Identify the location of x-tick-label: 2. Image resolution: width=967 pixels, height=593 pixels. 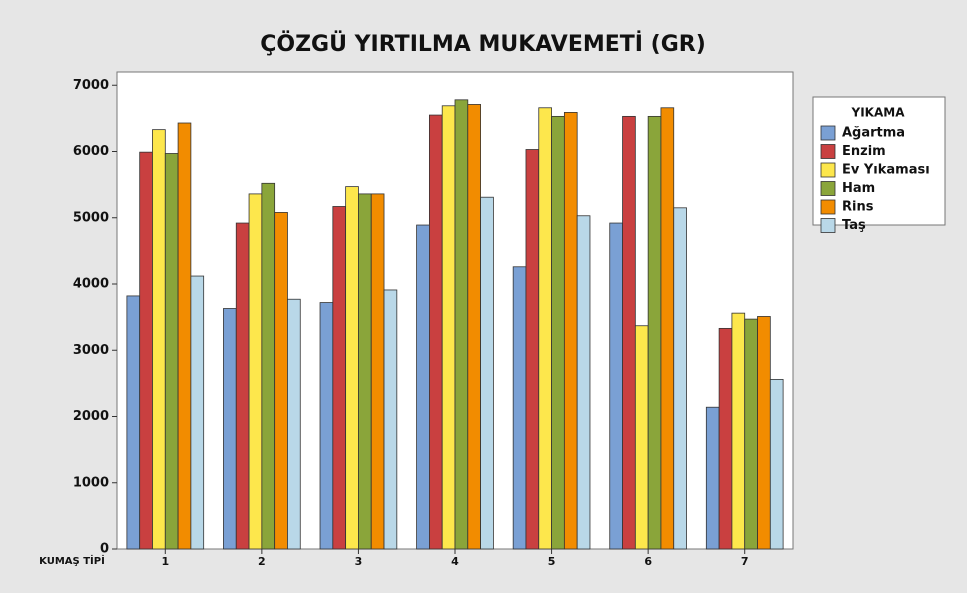
(262, 561).